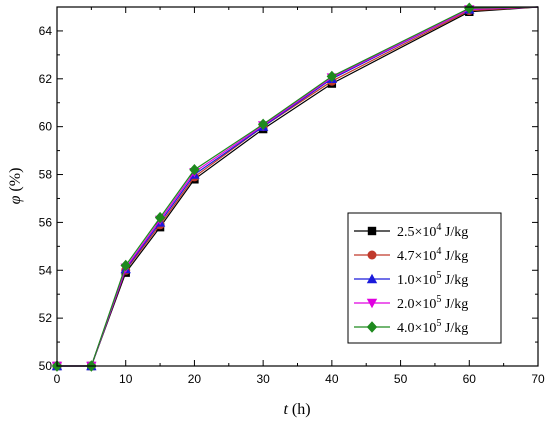 The image size is (550, 423). I want to click on x-tick-label: 60, so click(470, 379).